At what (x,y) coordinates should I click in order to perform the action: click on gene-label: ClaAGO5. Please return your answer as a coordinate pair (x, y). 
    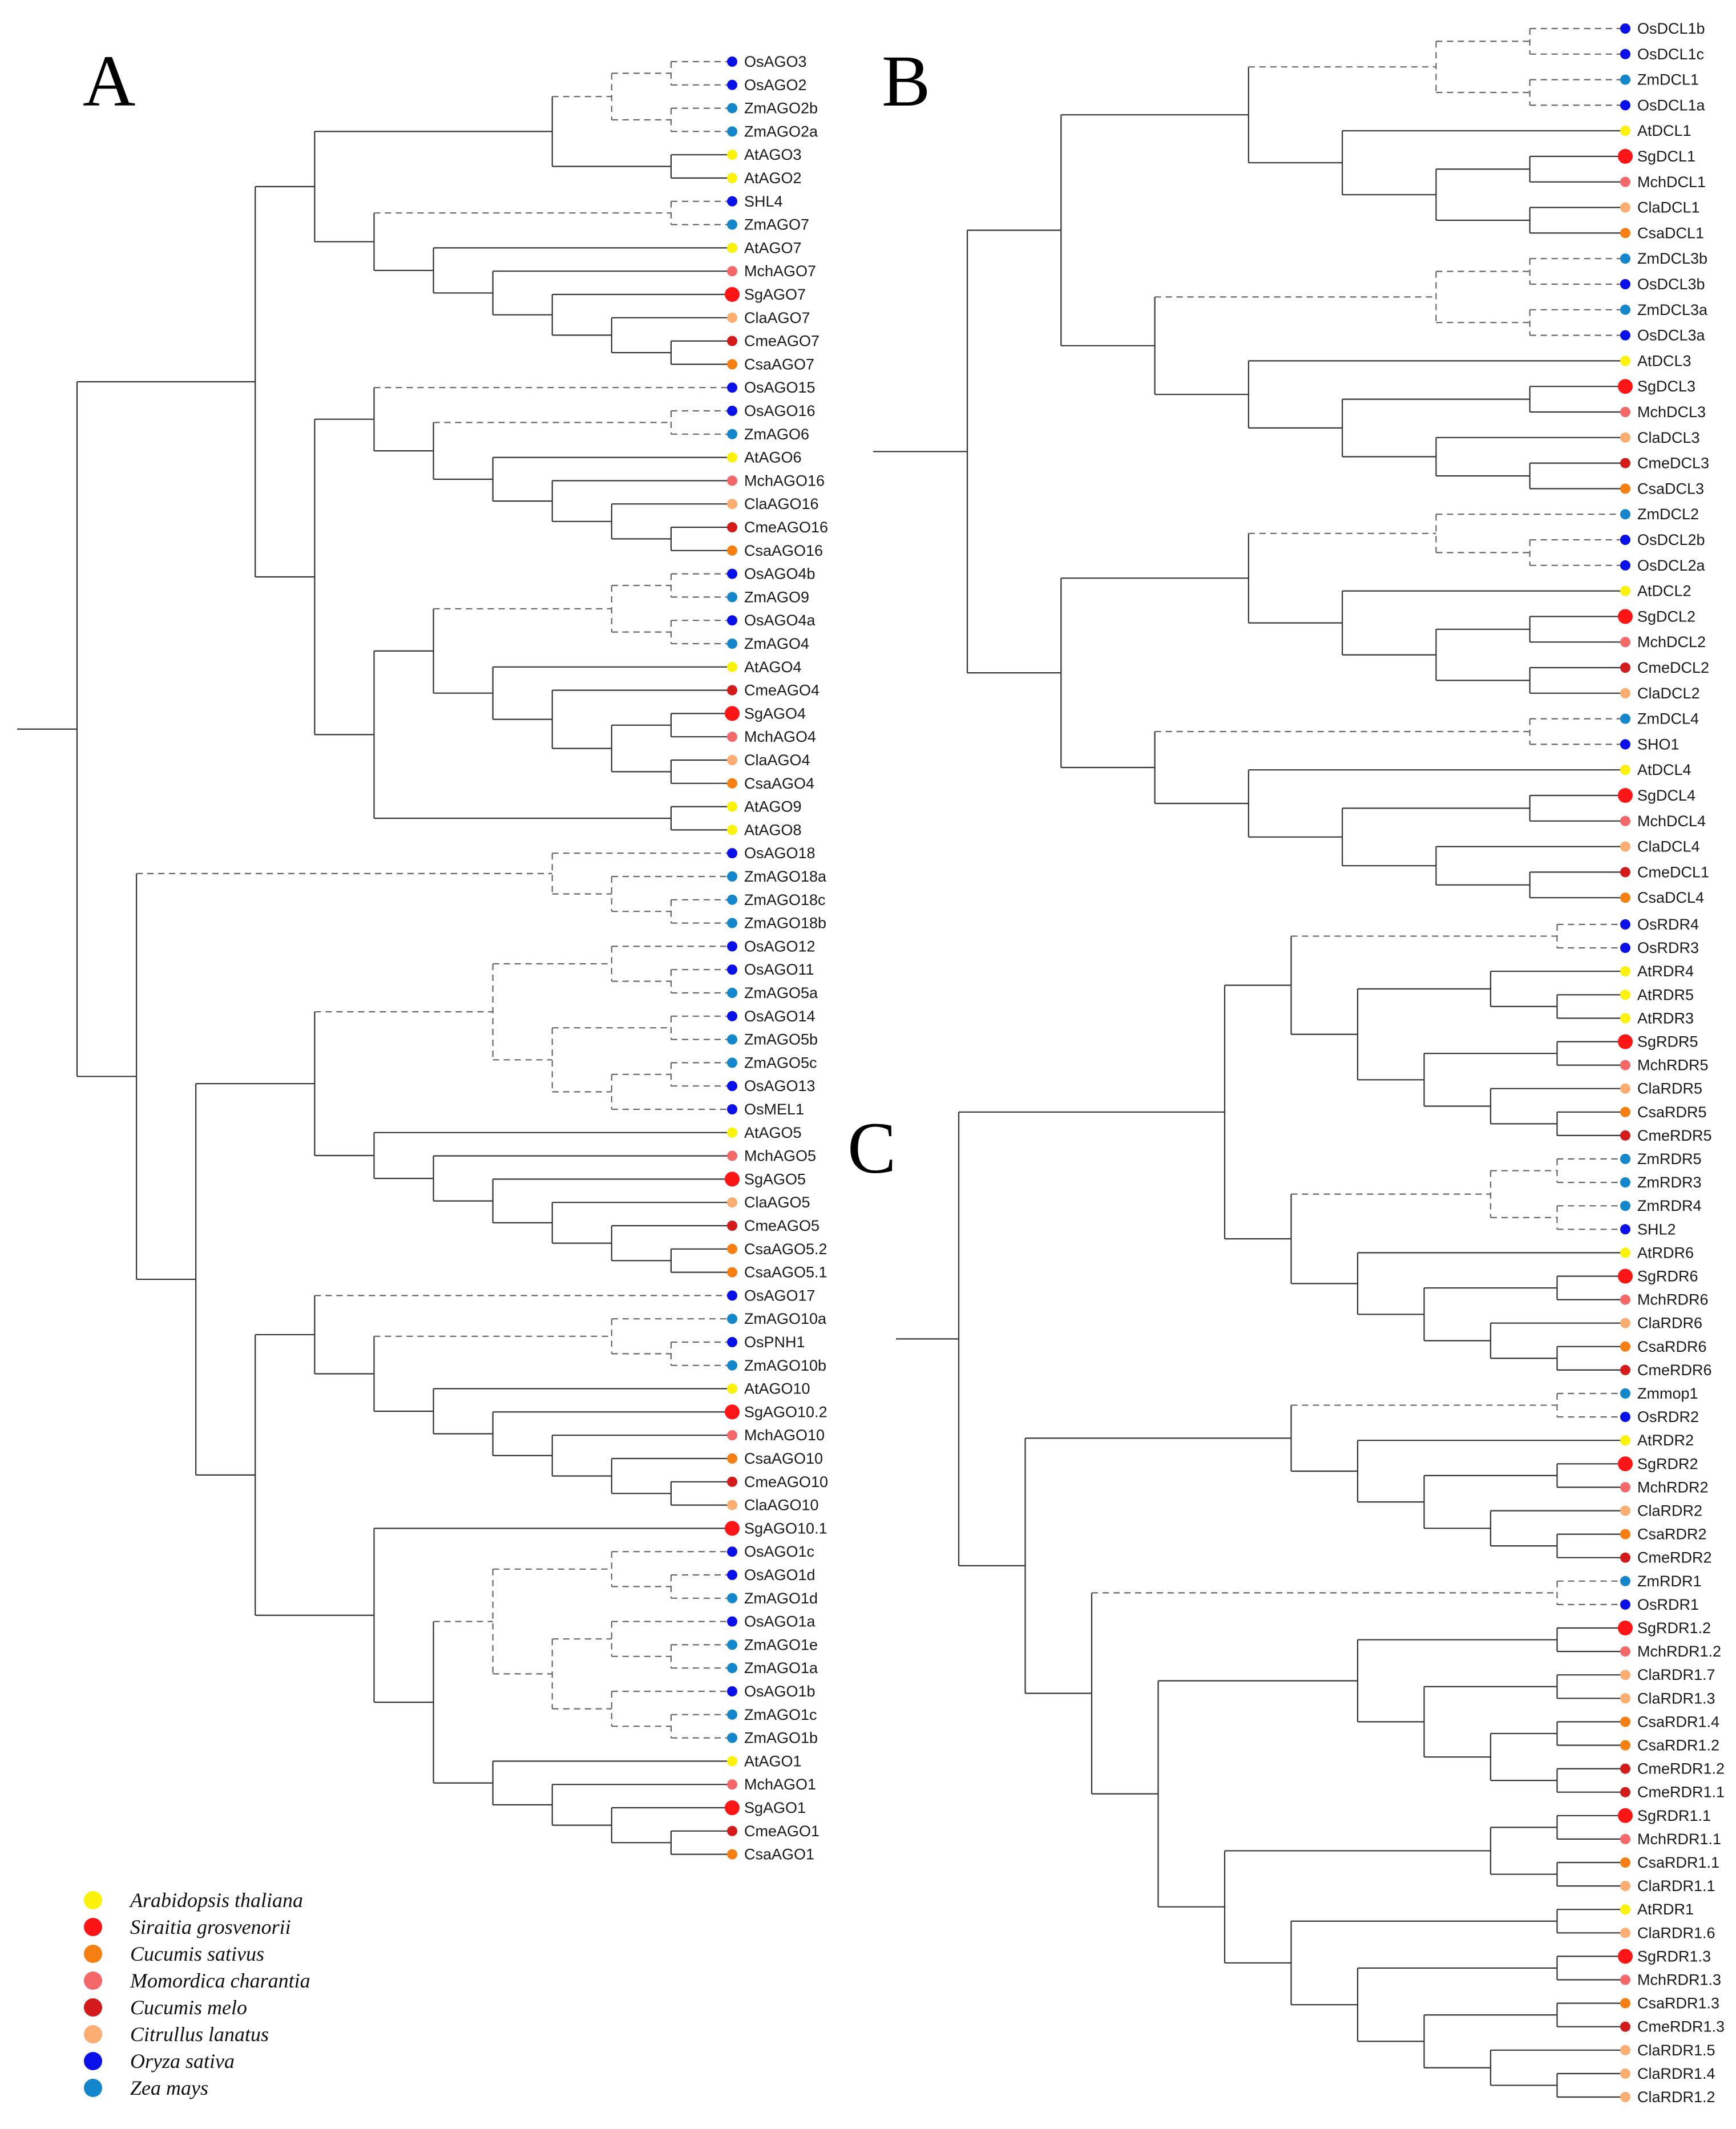
    Looking at the image, I should click on (777, 1203).